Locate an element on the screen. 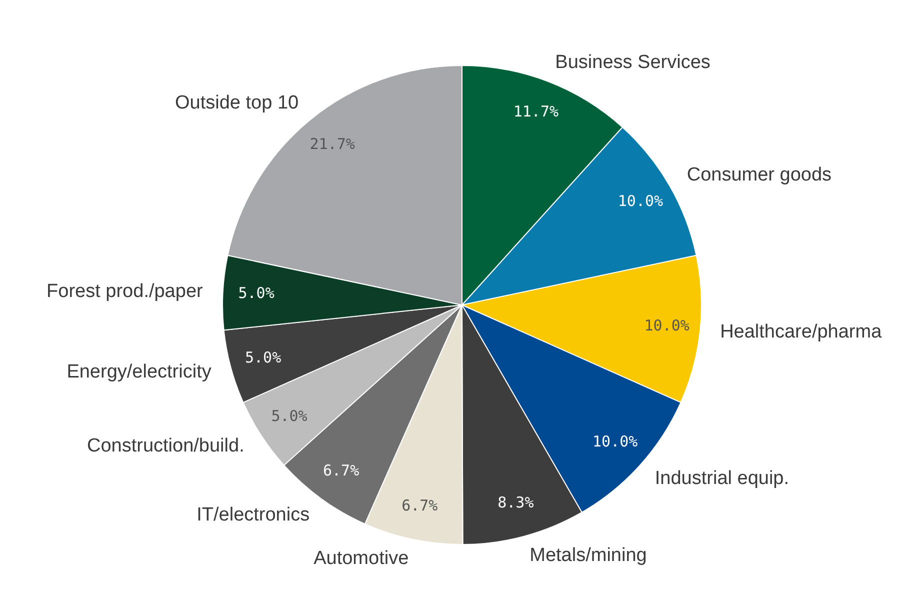  data-label: 8.3% is located at coordinates (516, 503).